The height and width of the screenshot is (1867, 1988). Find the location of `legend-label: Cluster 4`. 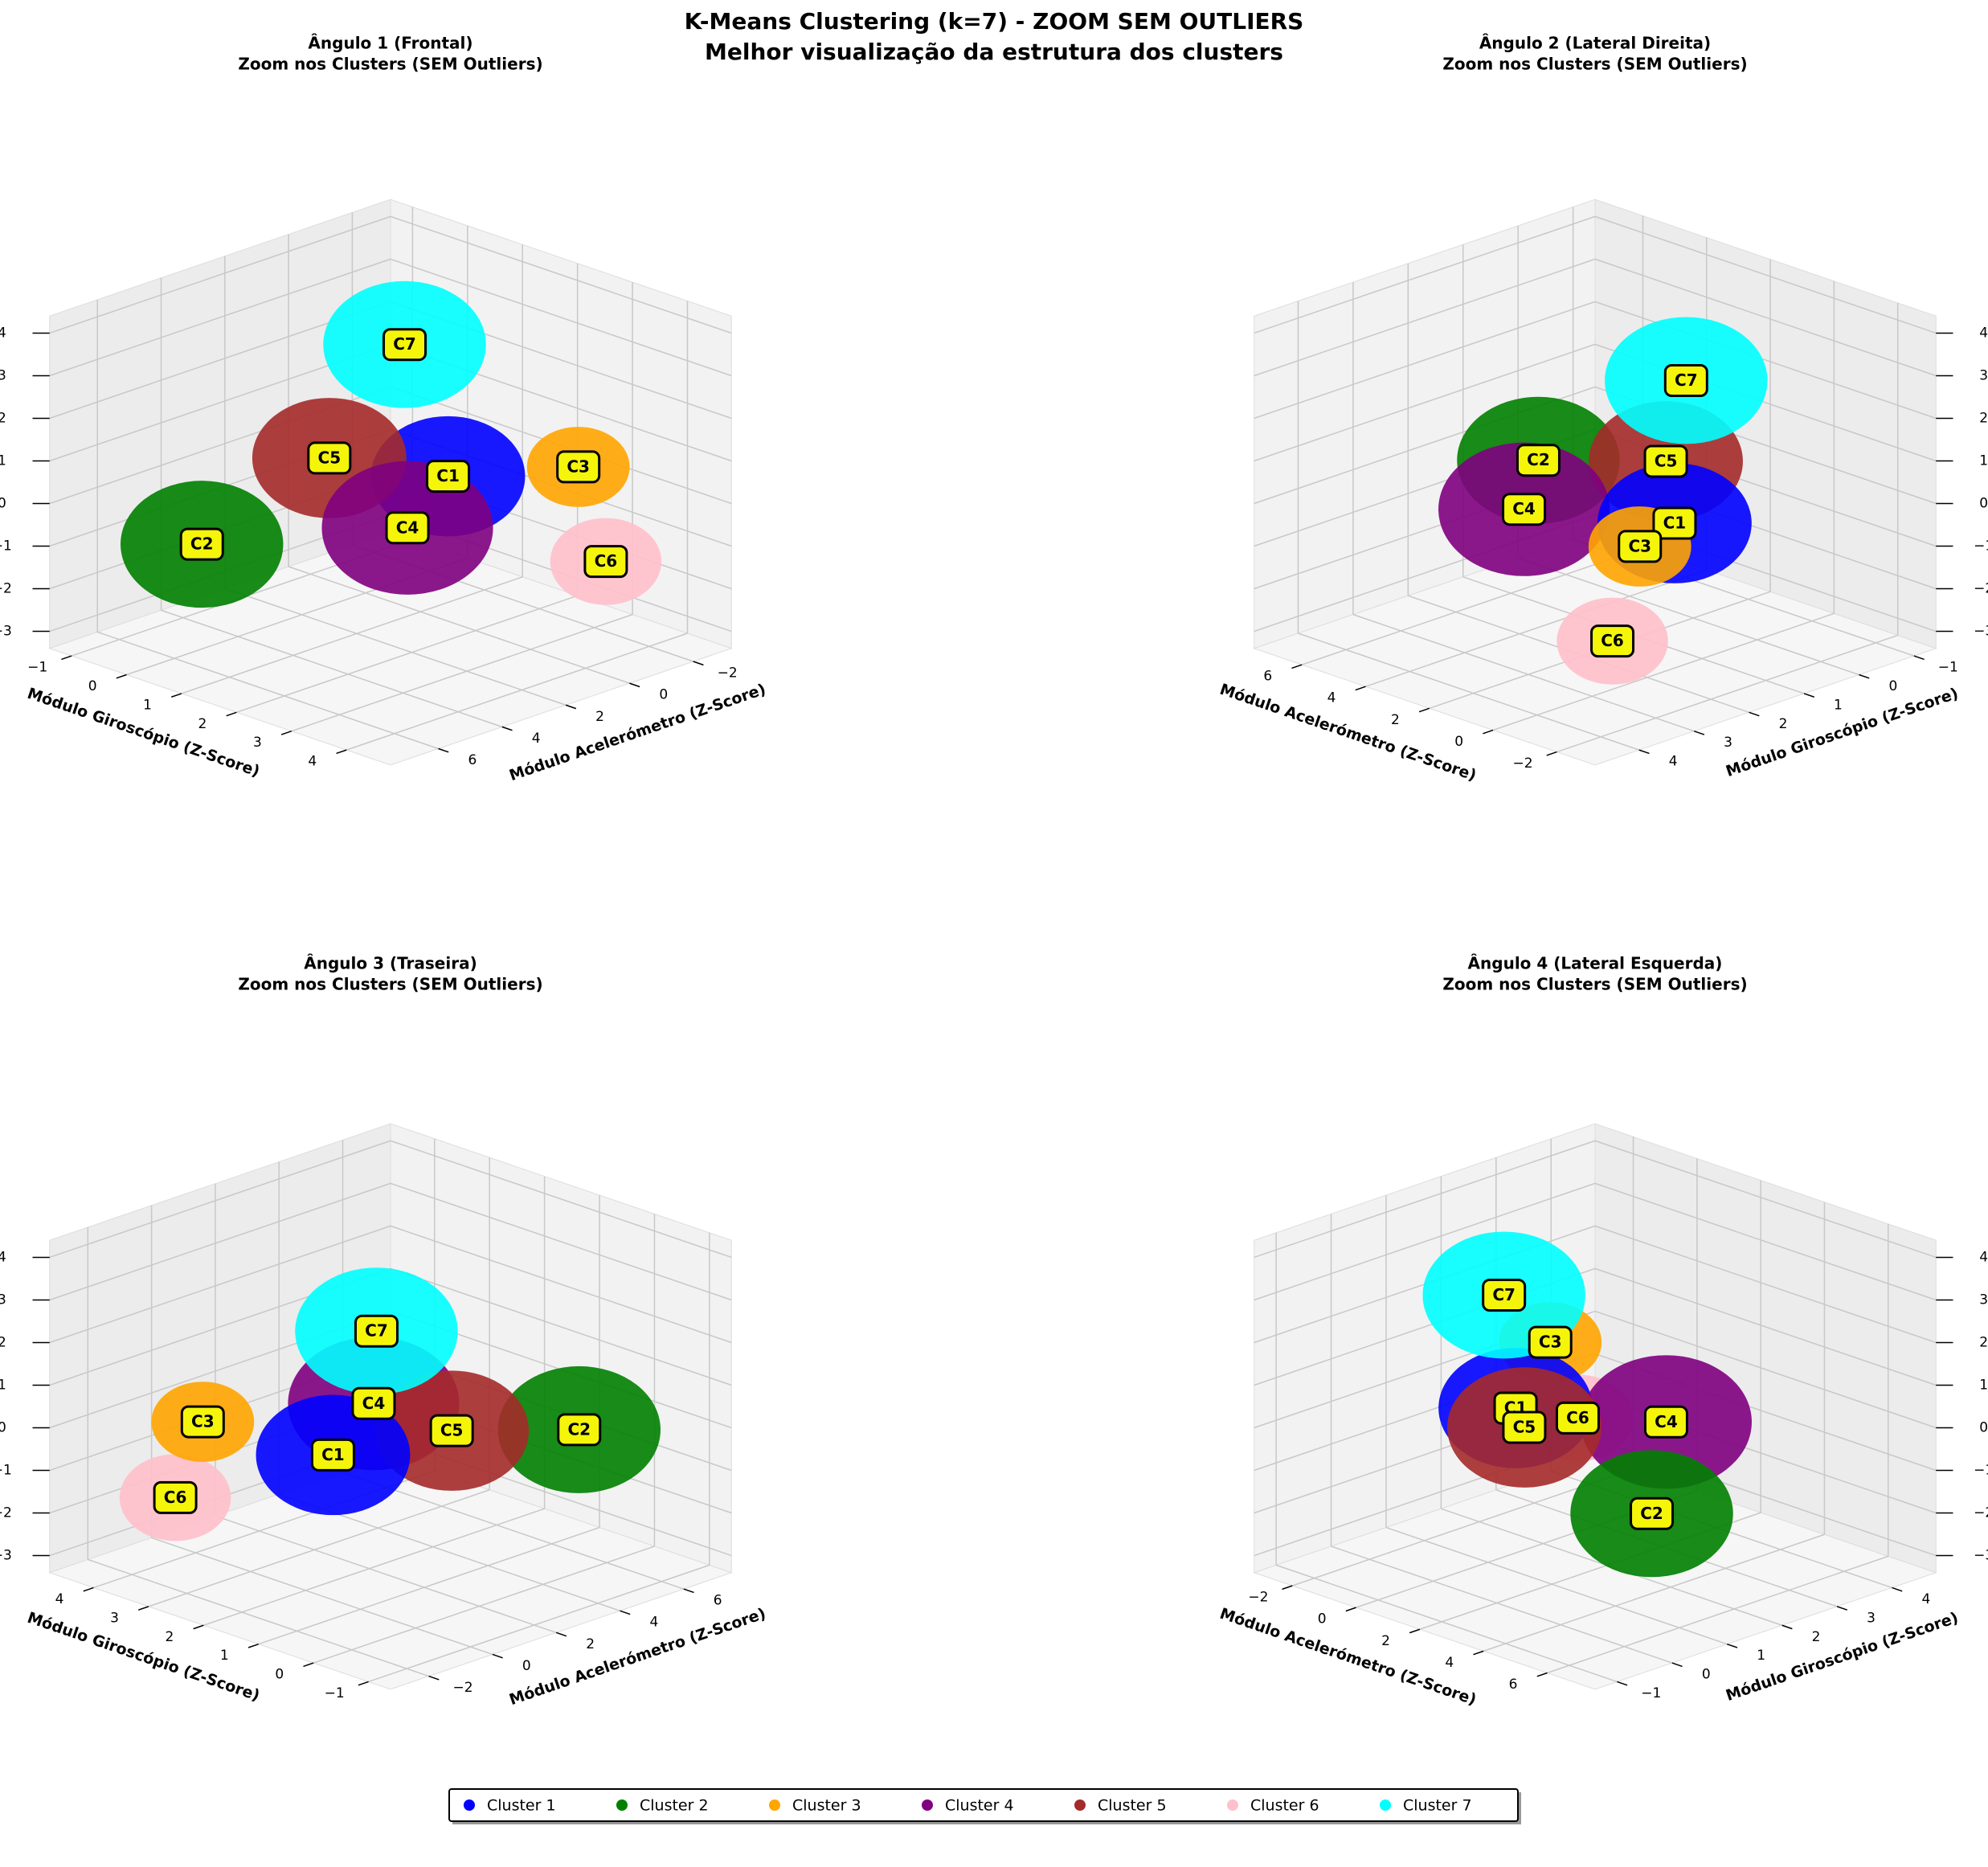

legend-label: Cluster 4 is located at coordinates (980, 1806).